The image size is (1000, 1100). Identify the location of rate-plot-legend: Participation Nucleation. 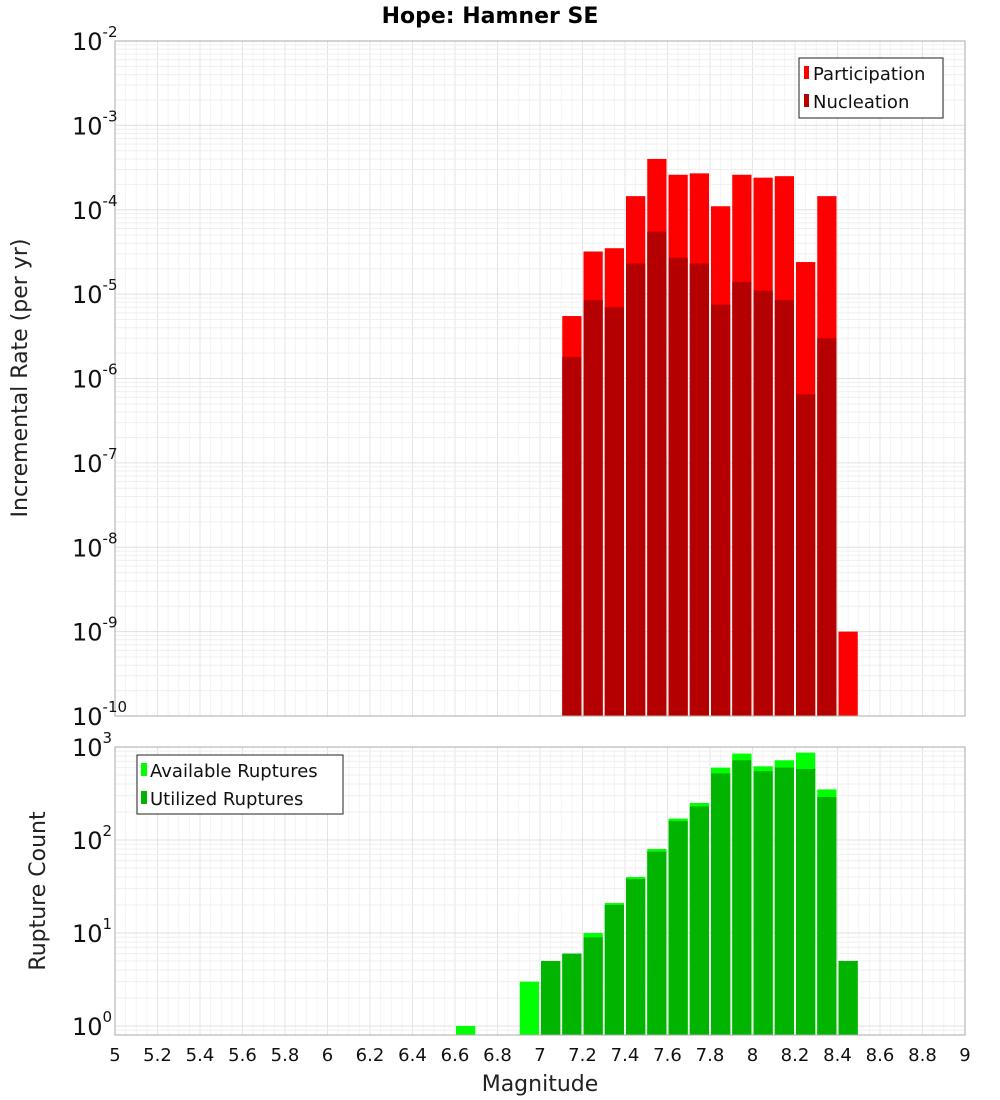
(871, 88).